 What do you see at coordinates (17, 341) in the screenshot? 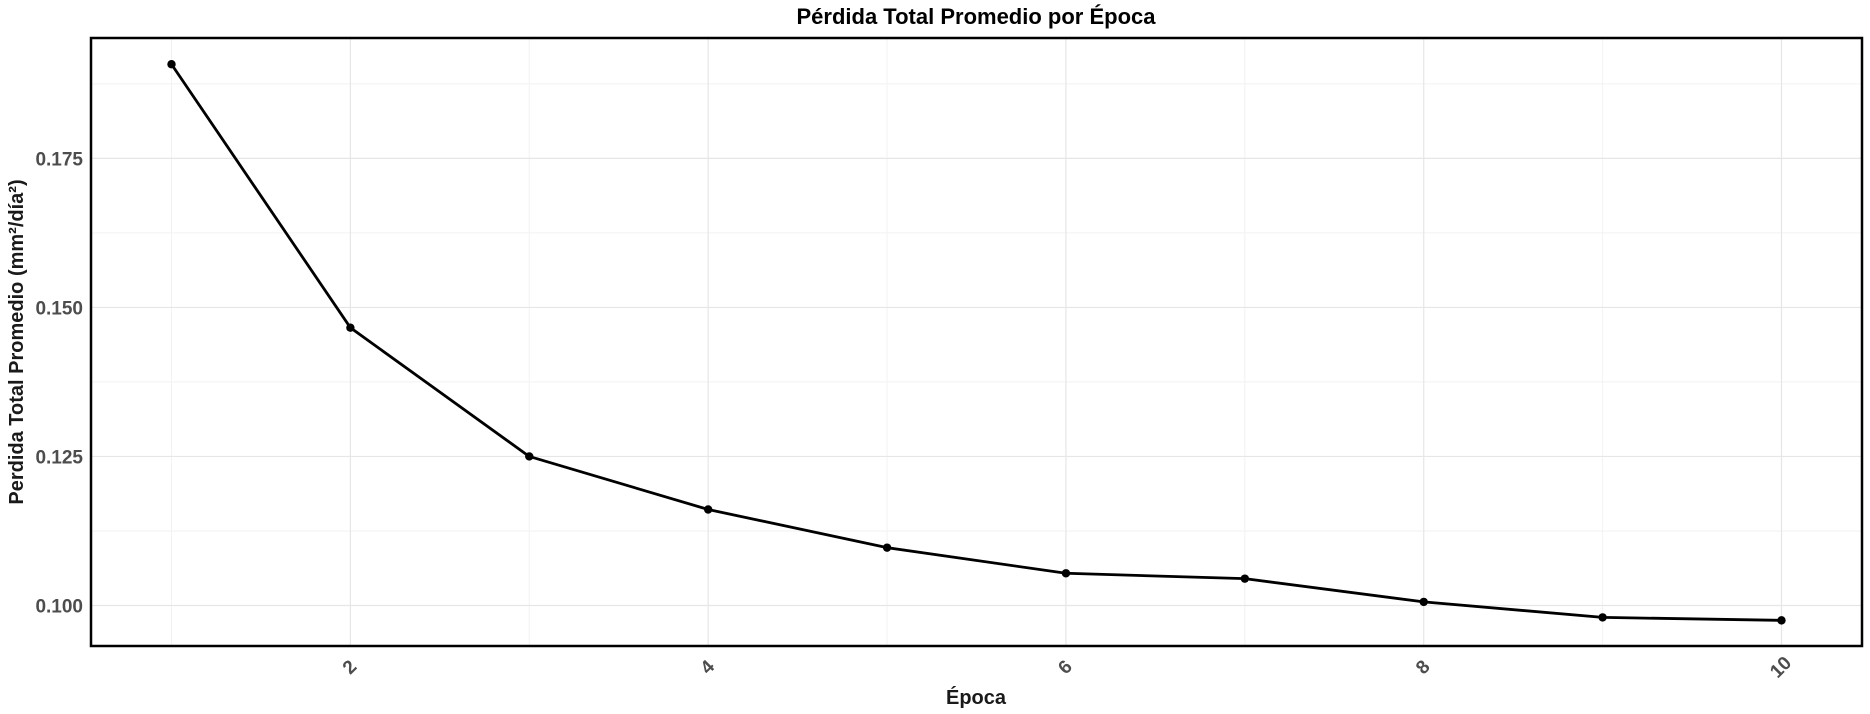
I see `y-axis-label: Perdida Total Promedio (mm²/día²)` at bounding box center [17, 341].